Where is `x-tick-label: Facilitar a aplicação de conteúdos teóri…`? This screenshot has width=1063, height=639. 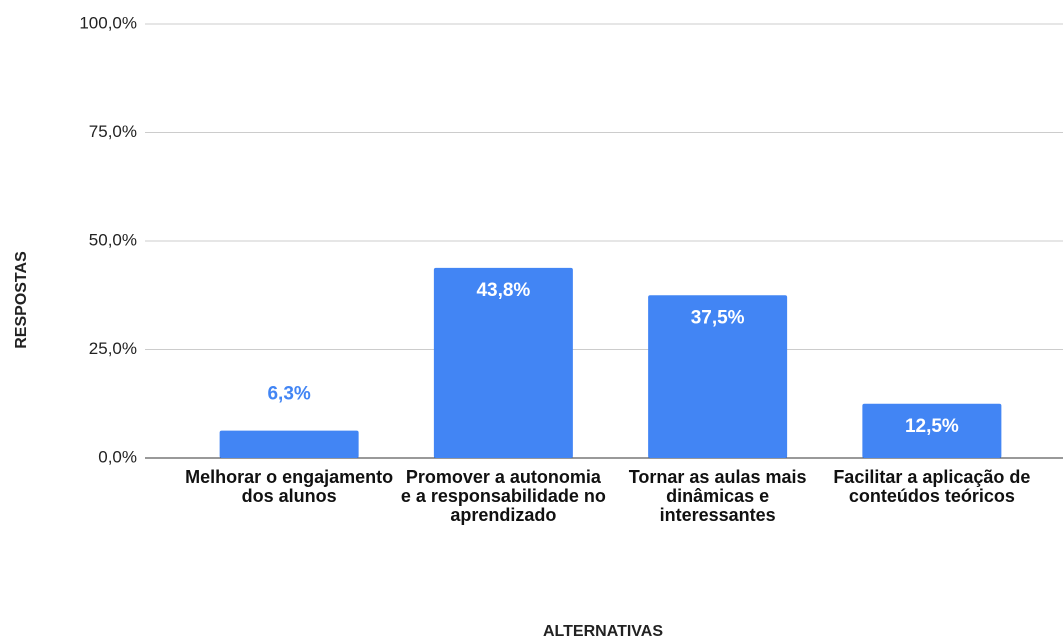
x-tick-label: Facilitar a aplicação de conteúdos teóri… is located at coordinates (932, 486).